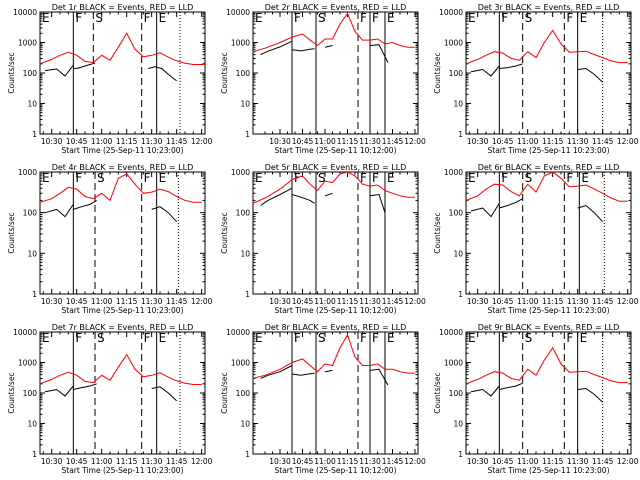  Describe the element at coordinates (336, 7) in the screenshot. I see `panel-title: Det 2r BLACK = Events, RED = LLD` at that location.